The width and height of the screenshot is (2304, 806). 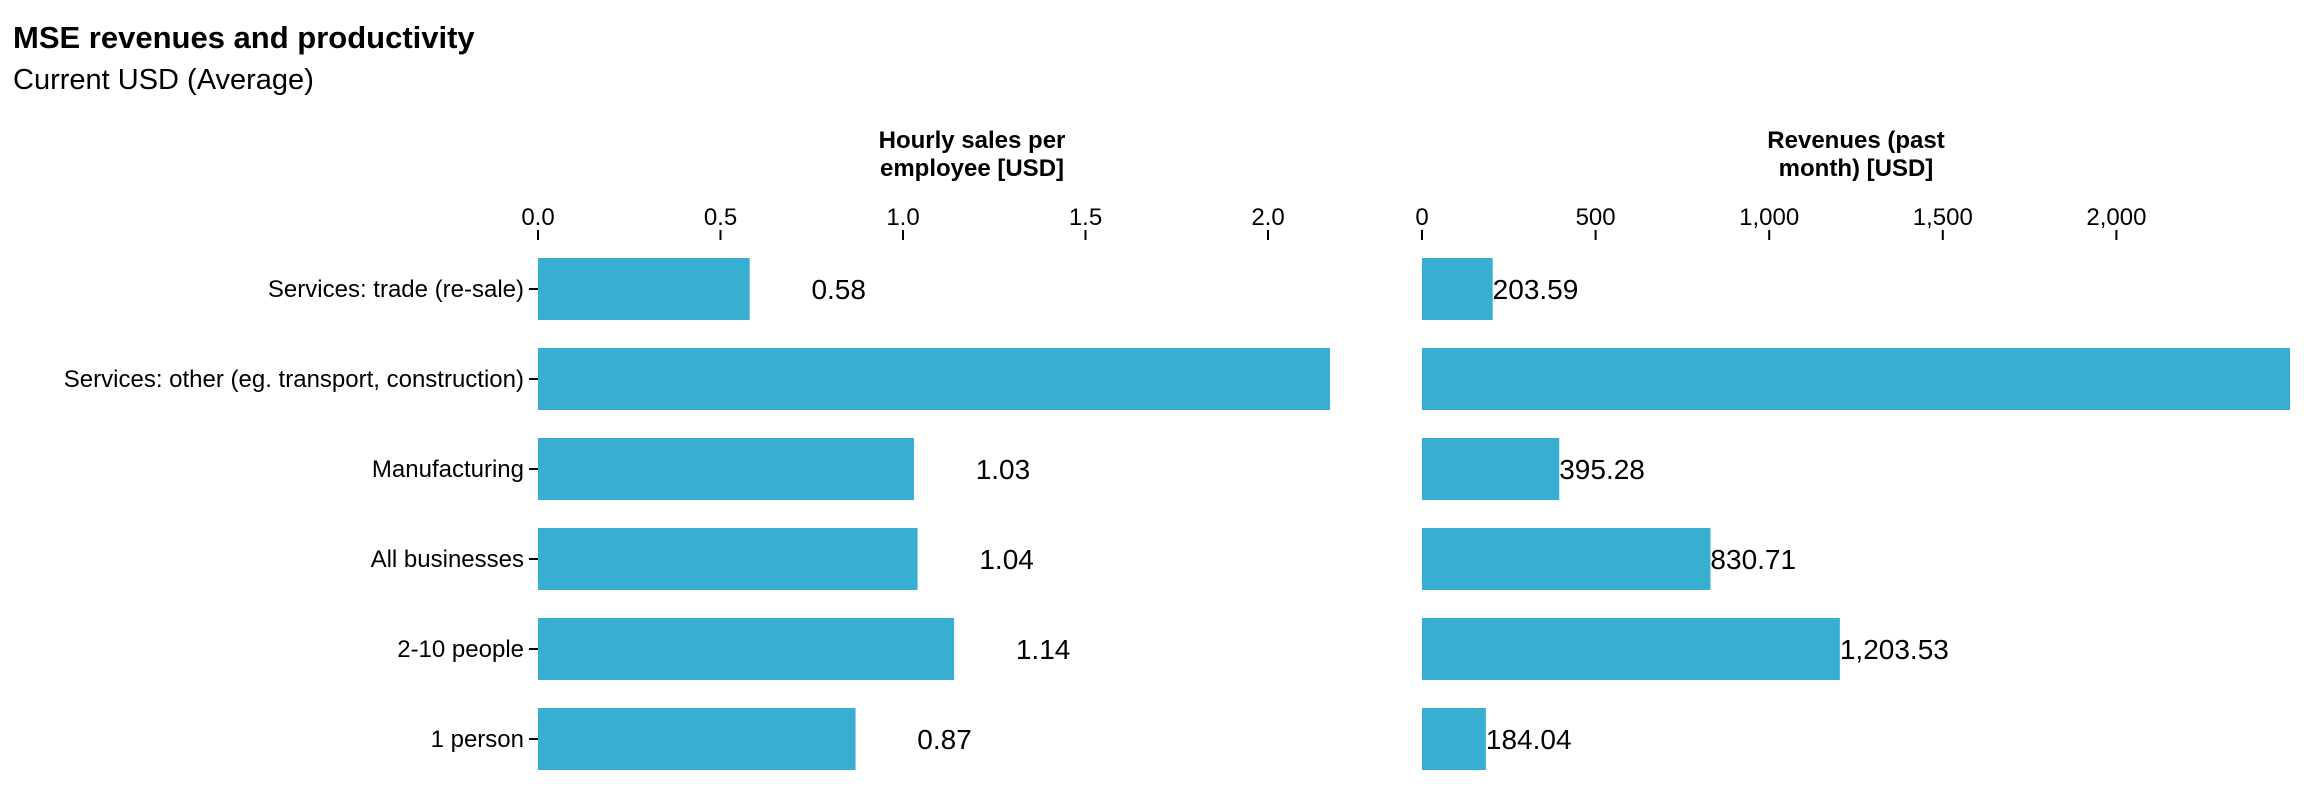 What do you see at coordinates (1596, 217) in the screenshot?
I see `x-tick-label: 500` at bounding box center [1596, 217].